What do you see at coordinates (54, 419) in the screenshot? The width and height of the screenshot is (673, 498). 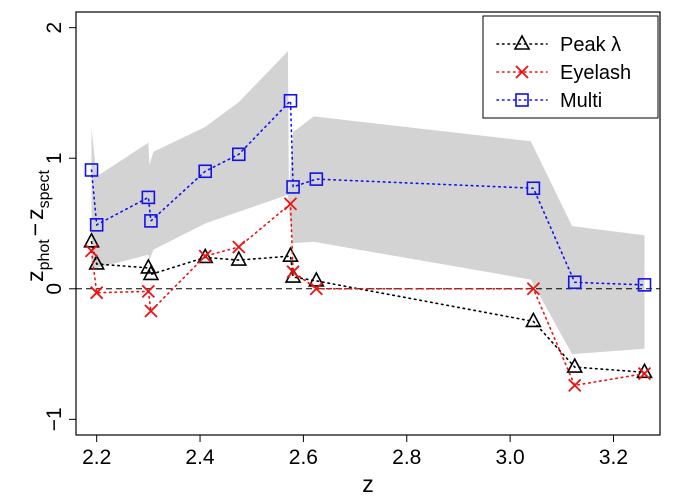 I see `y-tick-label: −1` at bounding box center [54, 419].